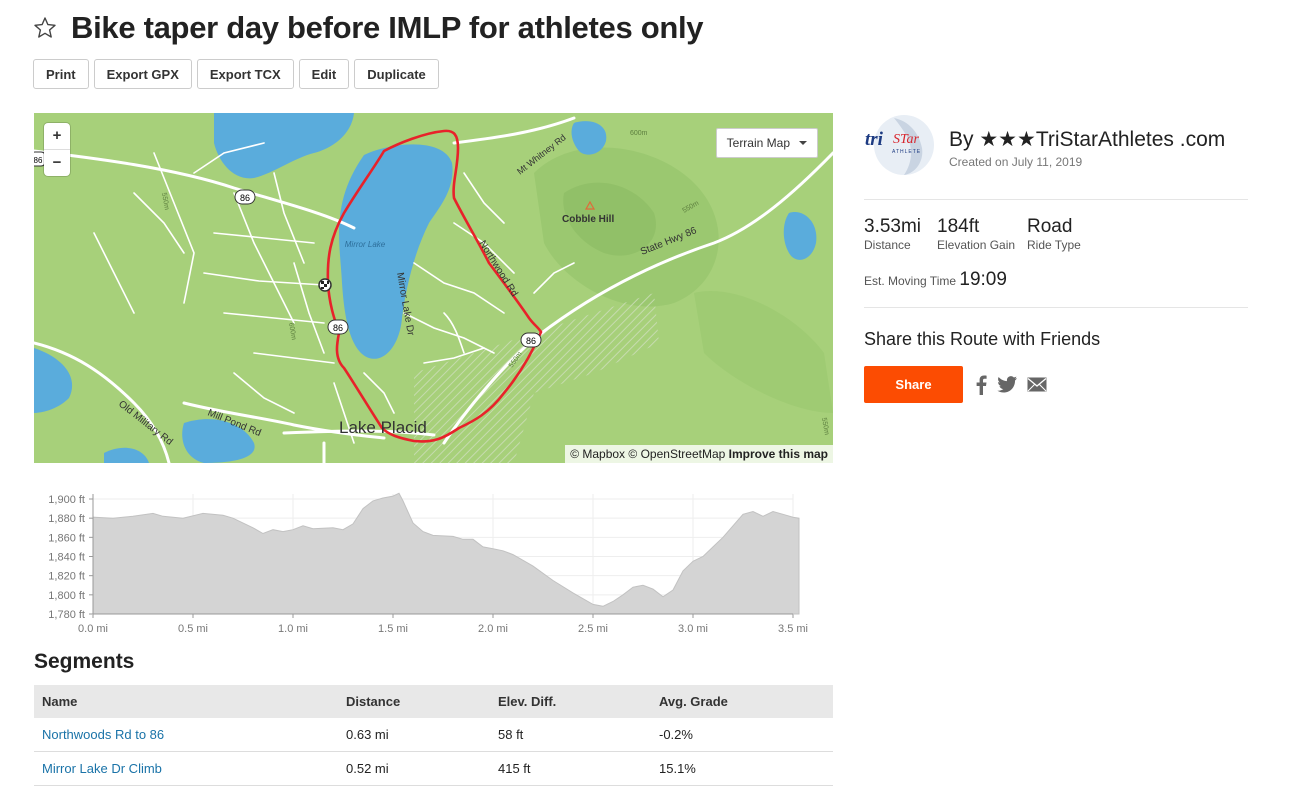 Image resolution: width=1302 pixels, height=808 pixels. Describe the element at coordinates (677, 454) in the screenshot. I see `osm-link: © OpenStreetMap` at that location.